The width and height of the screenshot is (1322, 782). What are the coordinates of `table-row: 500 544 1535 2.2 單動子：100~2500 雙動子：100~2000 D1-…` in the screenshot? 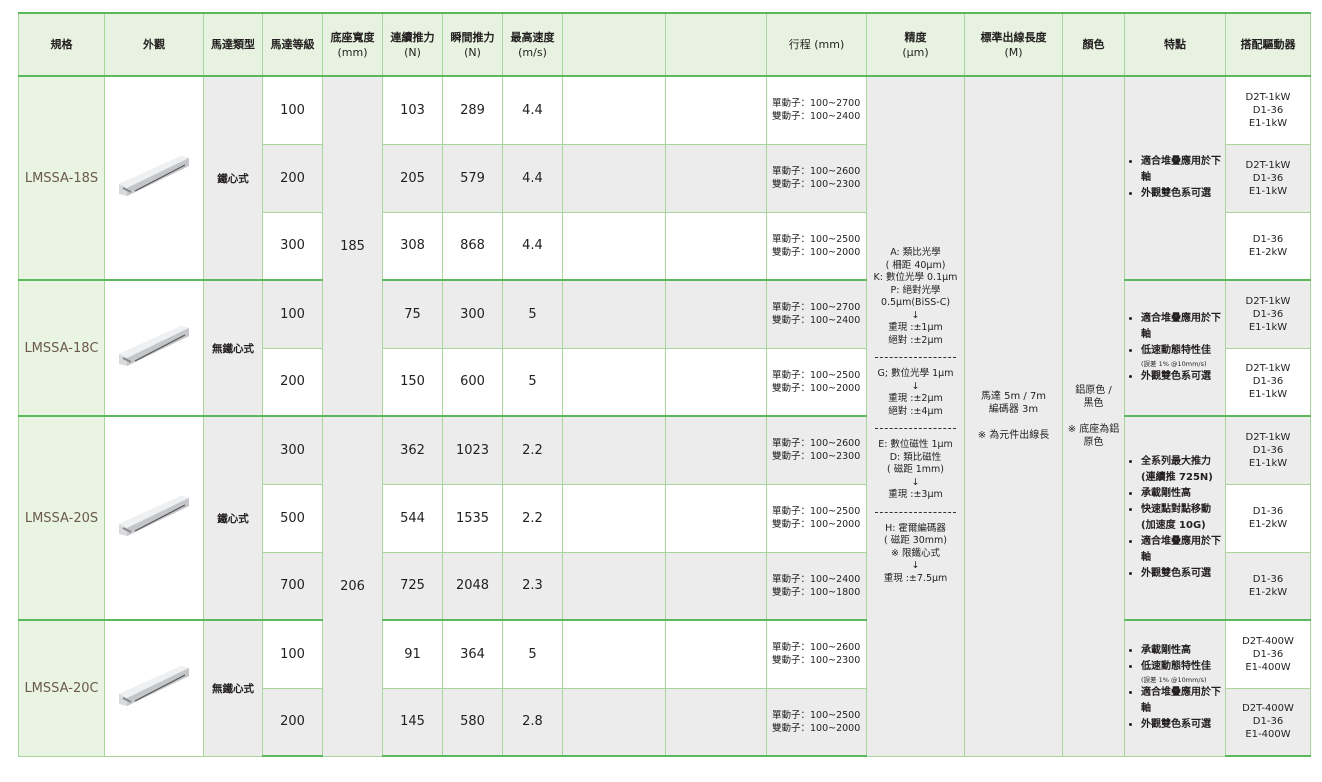 It's located at (665, 518).